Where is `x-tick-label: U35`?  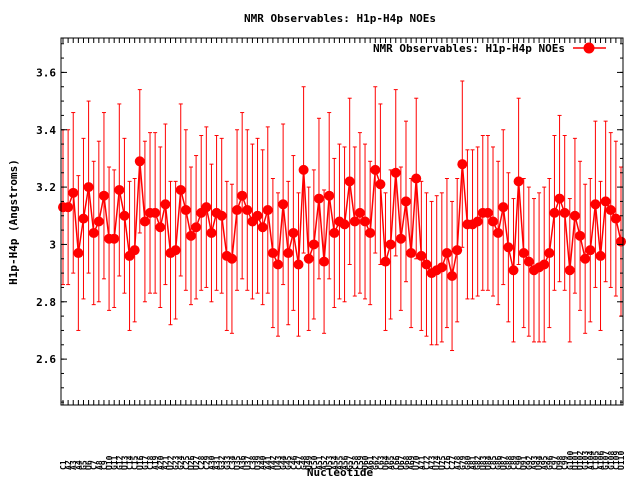
x-tick-label: U35 is located at coordinates (237, 462).